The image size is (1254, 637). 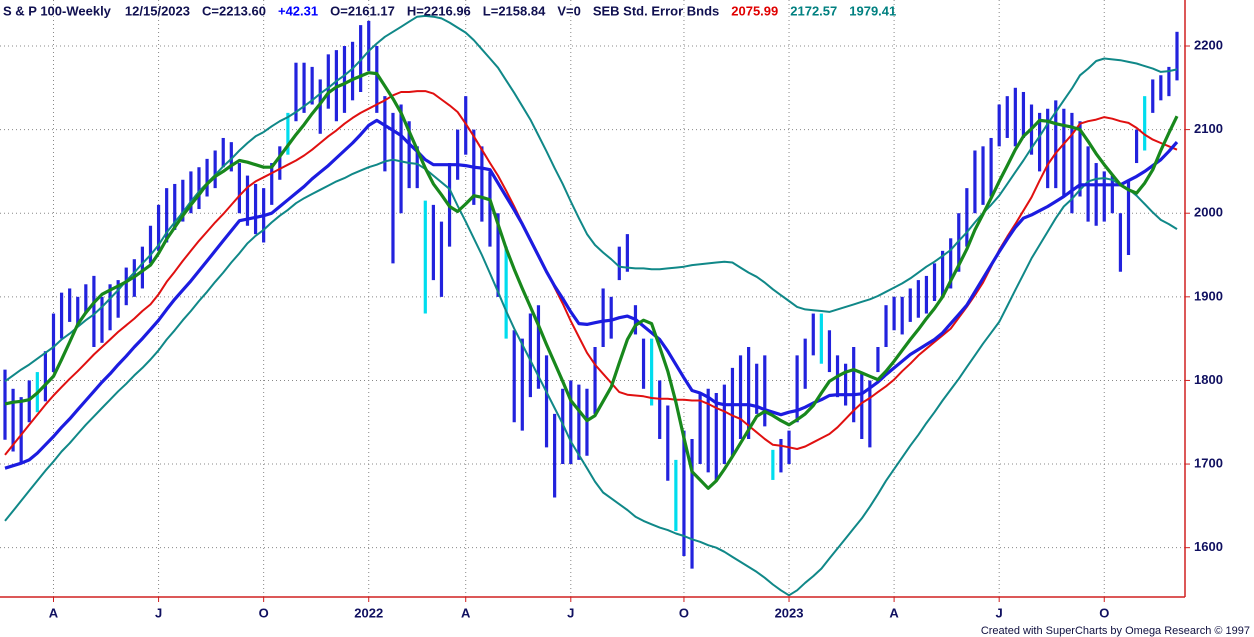 I want to click on y-tick-label: 2100, so click(x=1208, y=128).